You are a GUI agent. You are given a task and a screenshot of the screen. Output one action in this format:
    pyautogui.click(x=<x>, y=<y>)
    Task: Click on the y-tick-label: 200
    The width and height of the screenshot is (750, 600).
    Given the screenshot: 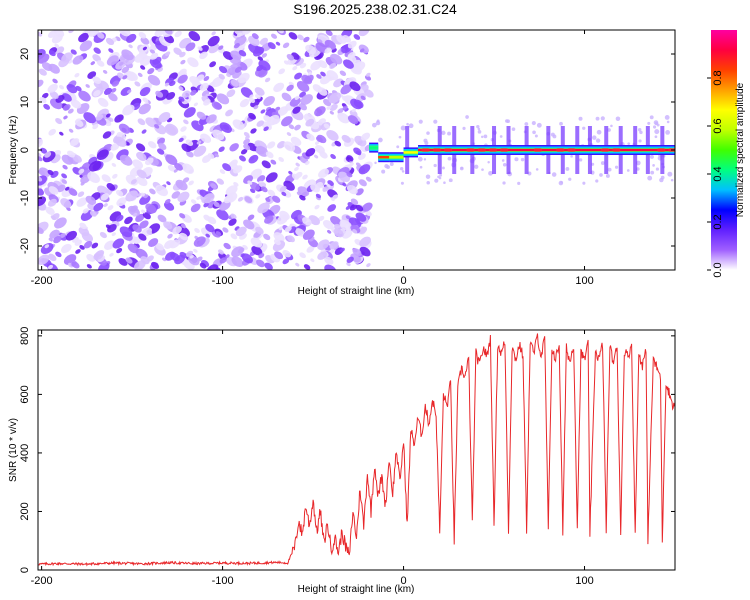 What is the action you would take?
    pyautogui.click(x=25, y=511)
    